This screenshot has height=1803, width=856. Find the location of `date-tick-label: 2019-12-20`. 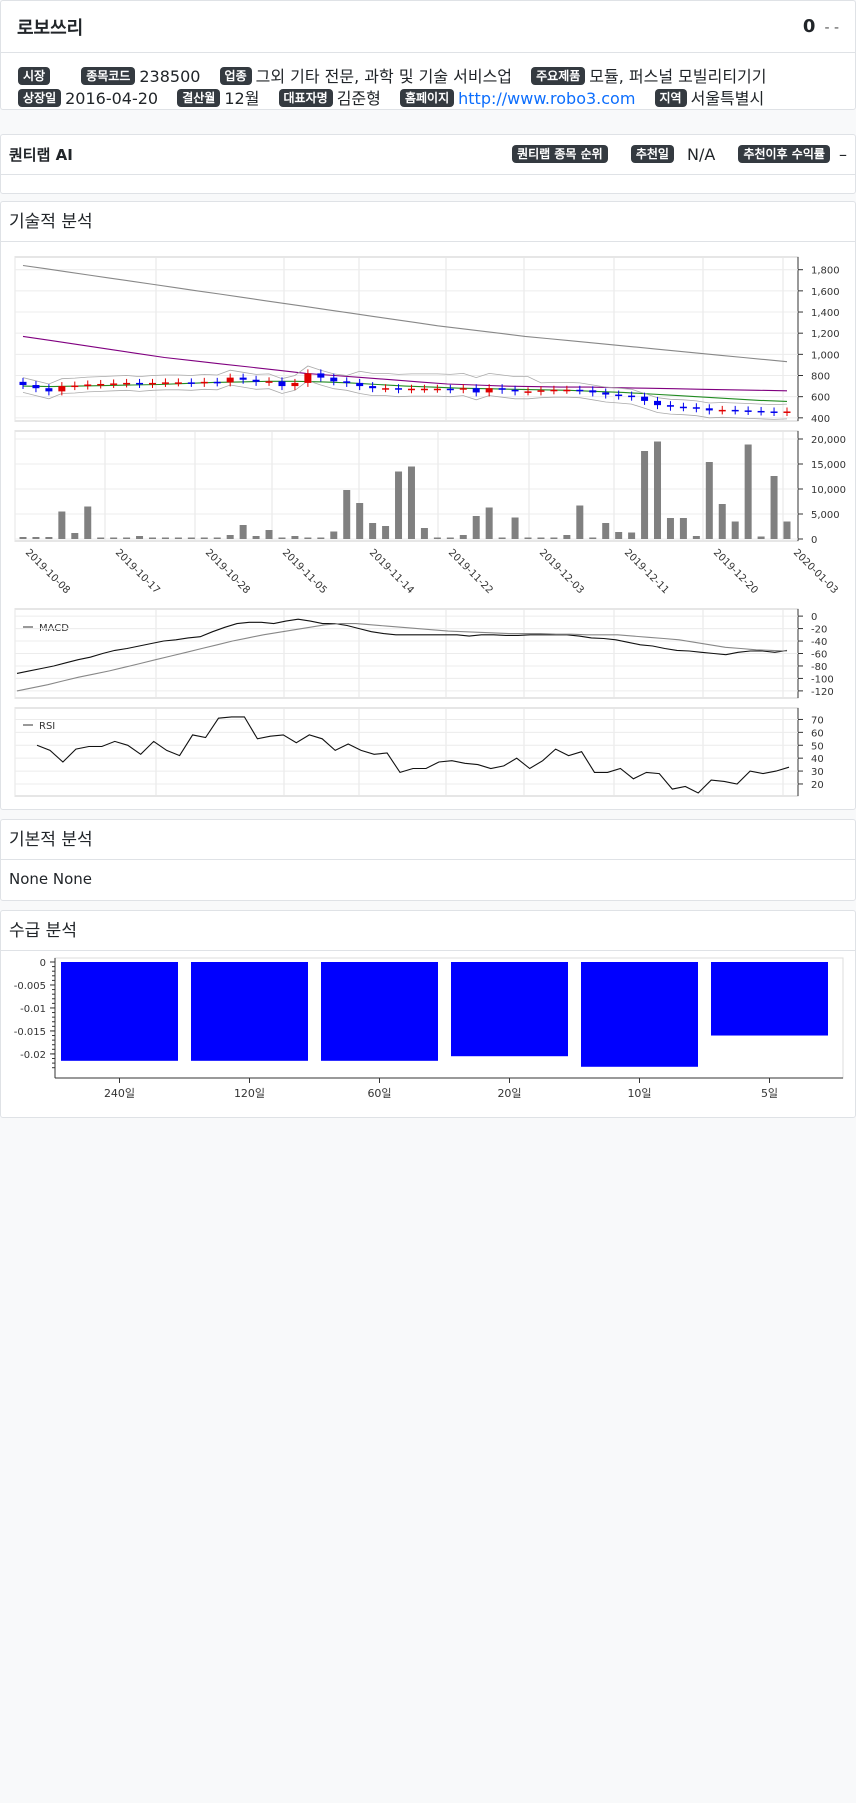

date-tick-label: 2019-12-20 is located at coordinates (735, 571).